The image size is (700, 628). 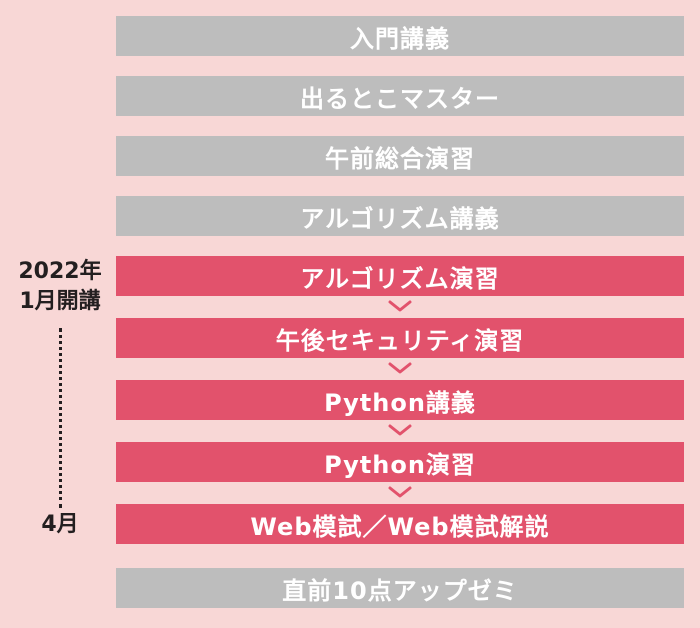 What do you see at coordinates (60, 287) in the screenshot?
I see `timeline-start-label: 2022年 1月開講` at bounding box center [60, 287].